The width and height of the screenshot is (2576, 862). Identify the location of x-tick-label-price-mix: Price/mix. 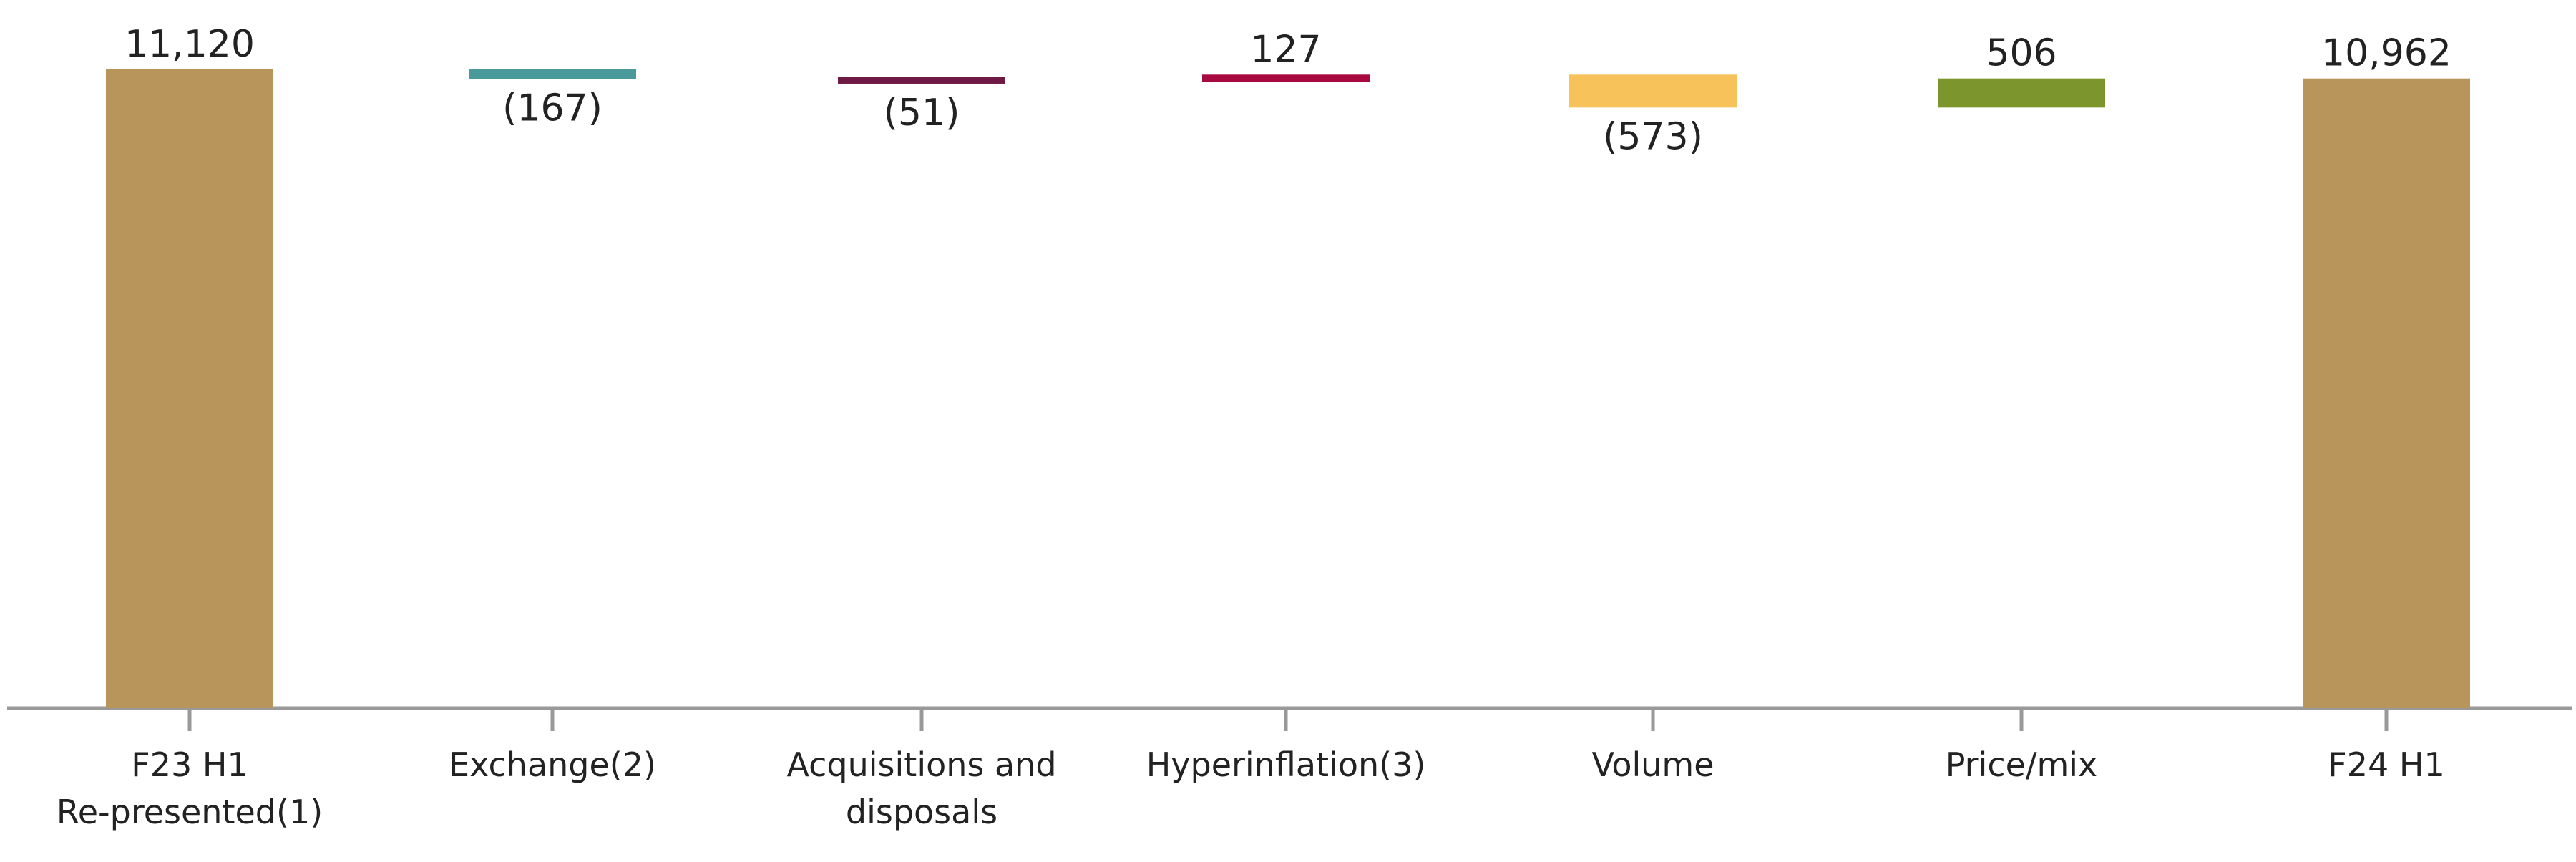
(2022, 764).